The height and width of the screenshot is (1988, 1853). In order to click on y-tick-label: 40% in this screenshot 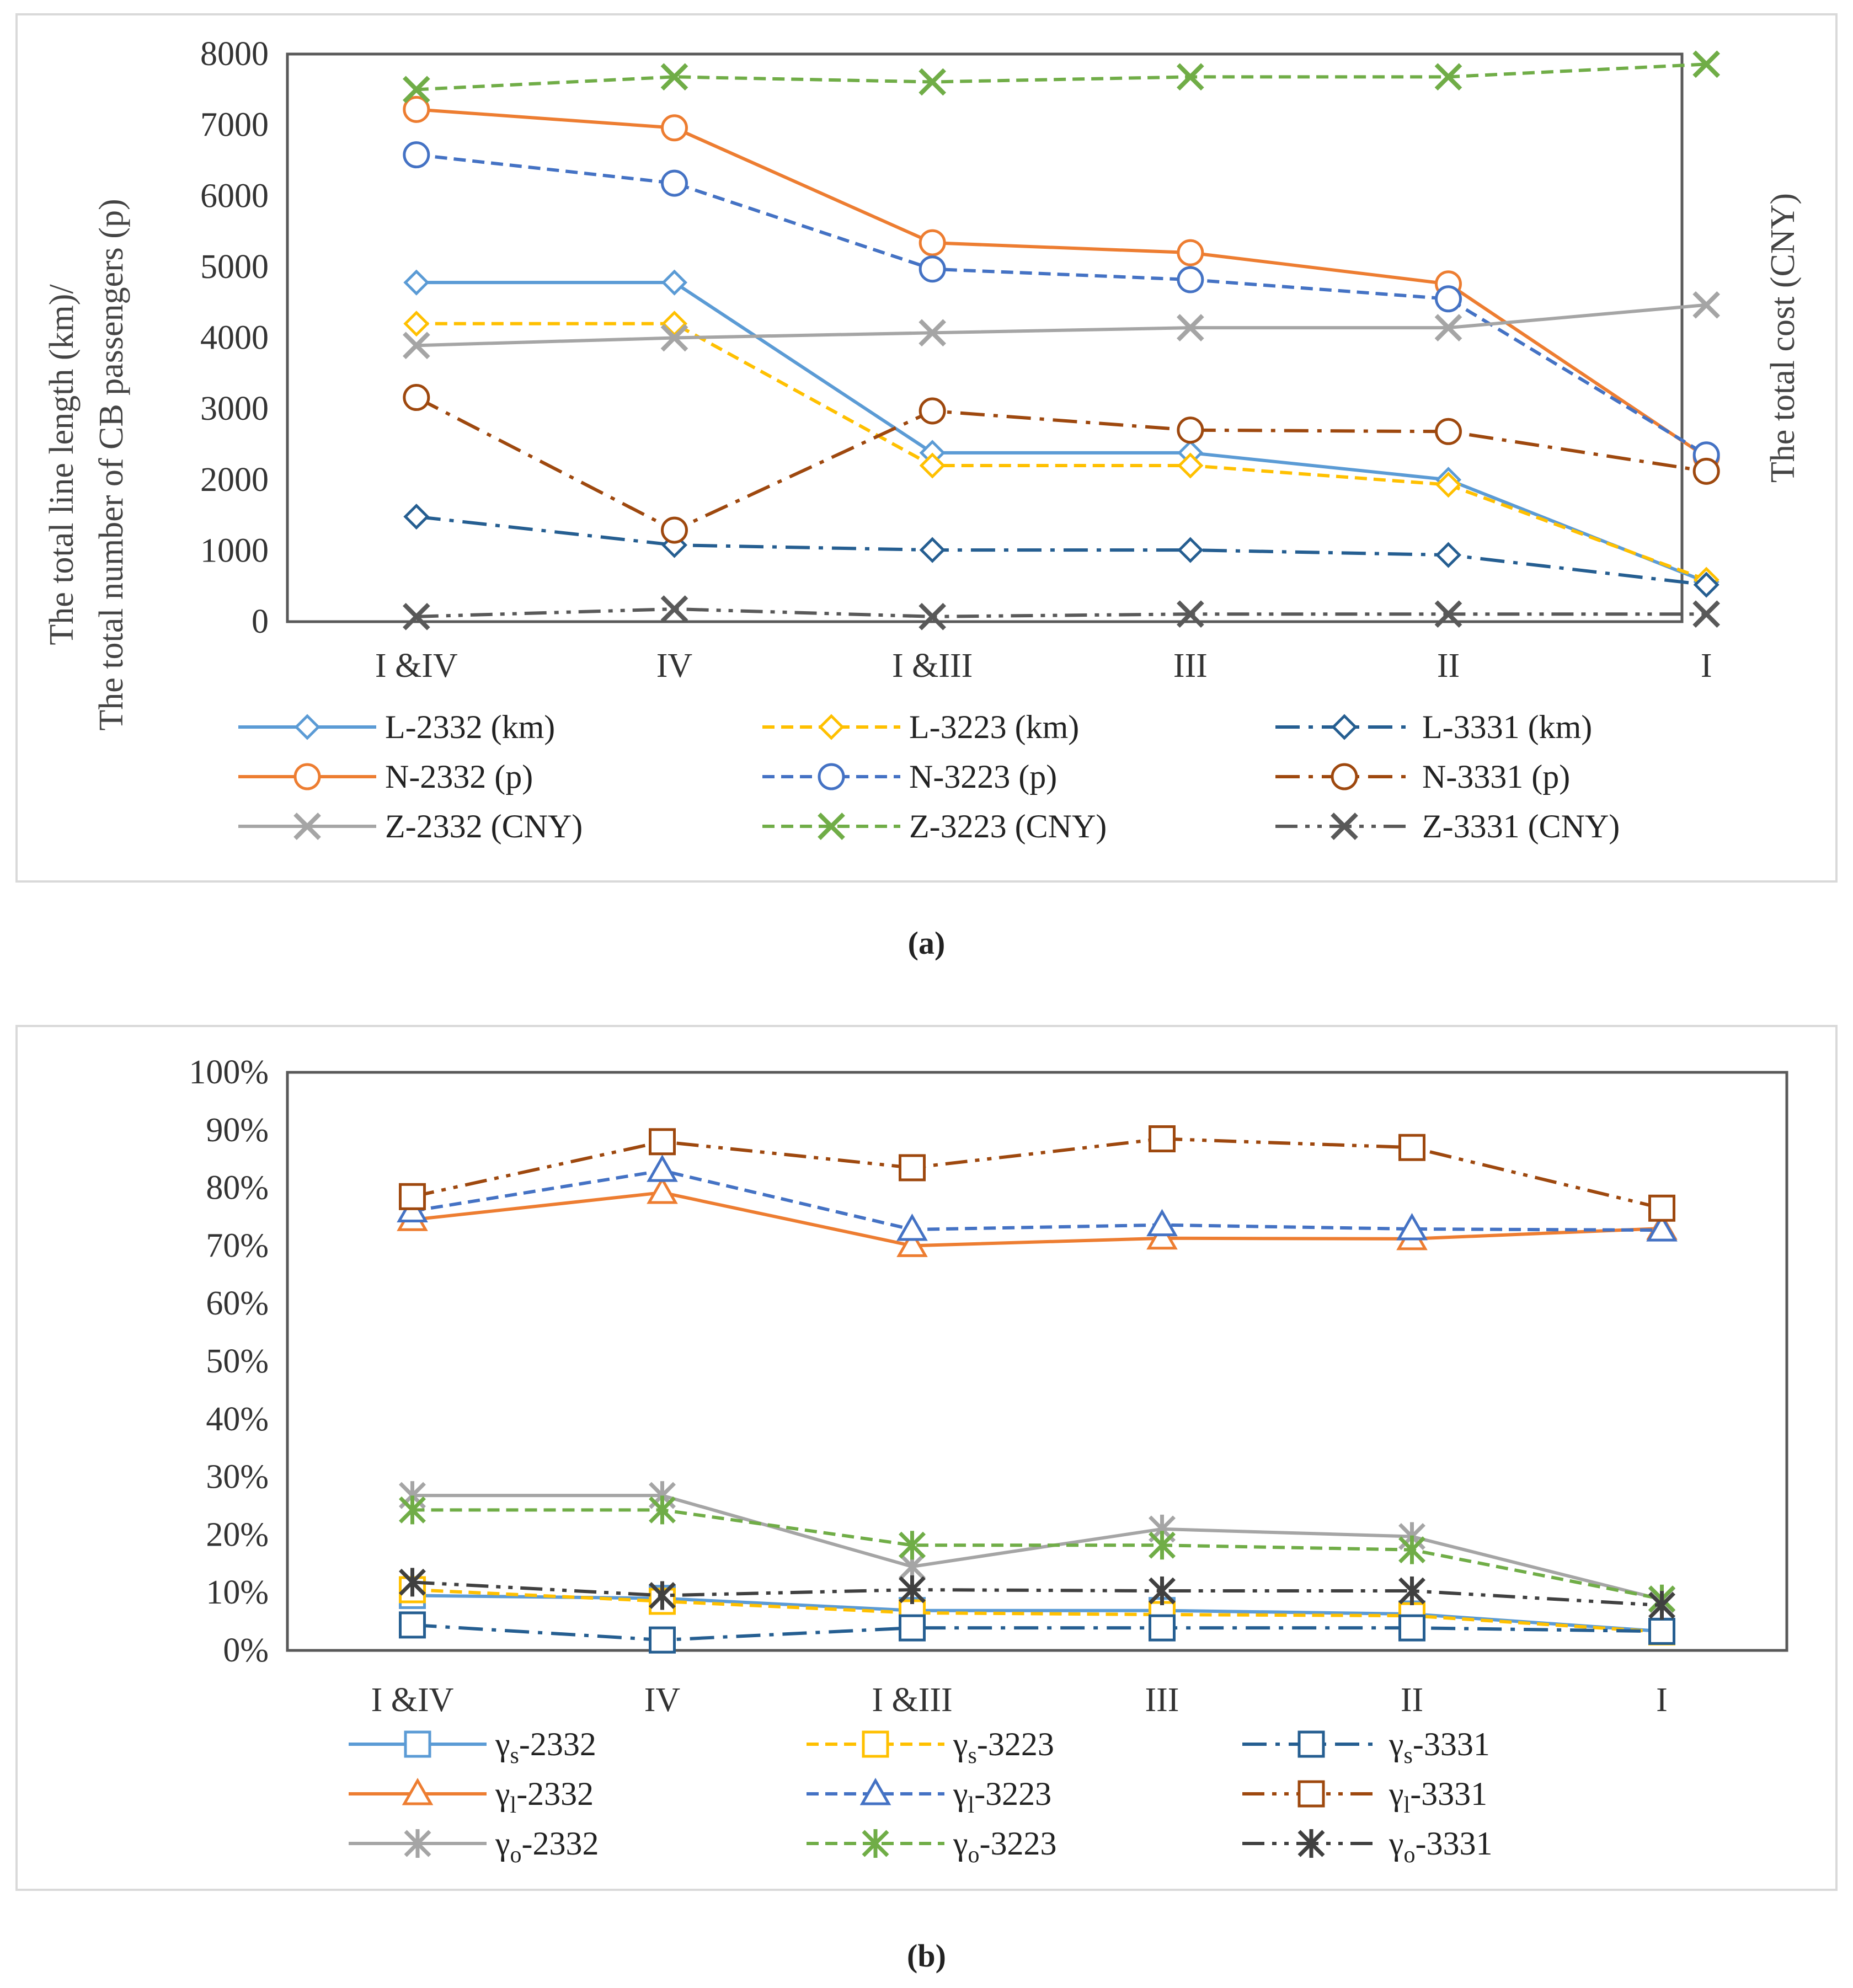, I will do `click(238, 1420)`.